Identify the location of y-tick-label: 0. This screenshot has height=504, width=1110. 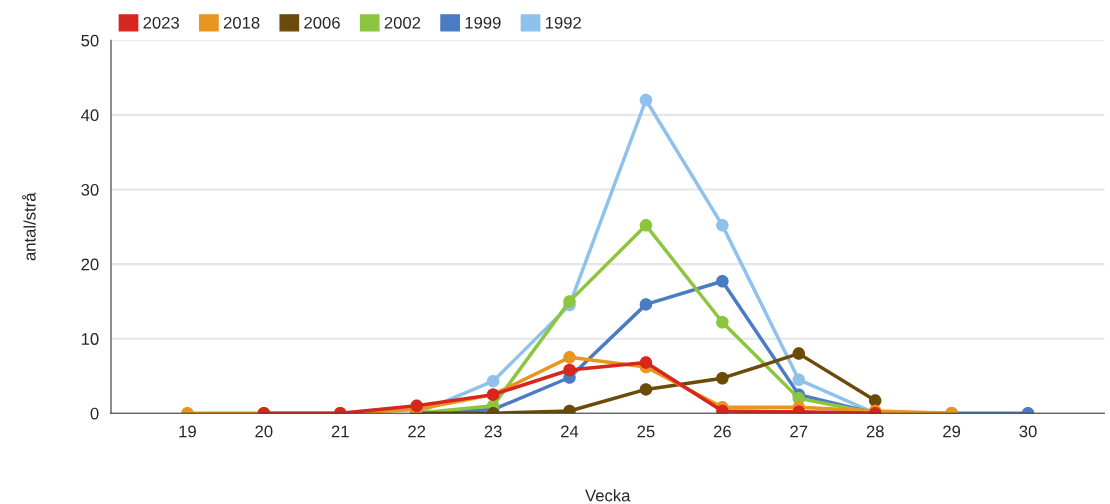
(94, 413).